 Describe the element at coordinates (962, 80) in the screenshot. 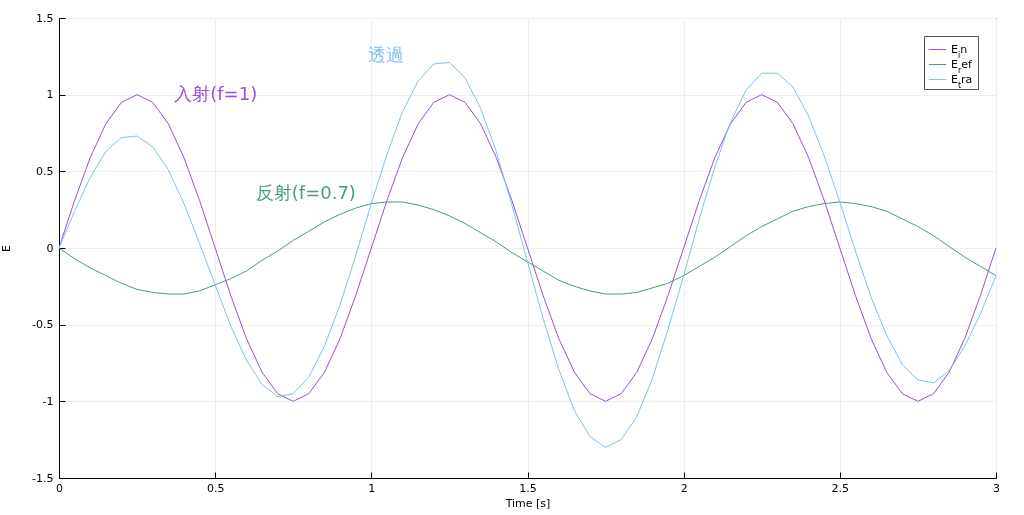

I see `legend-label: E$_{t}$ra` at that location.